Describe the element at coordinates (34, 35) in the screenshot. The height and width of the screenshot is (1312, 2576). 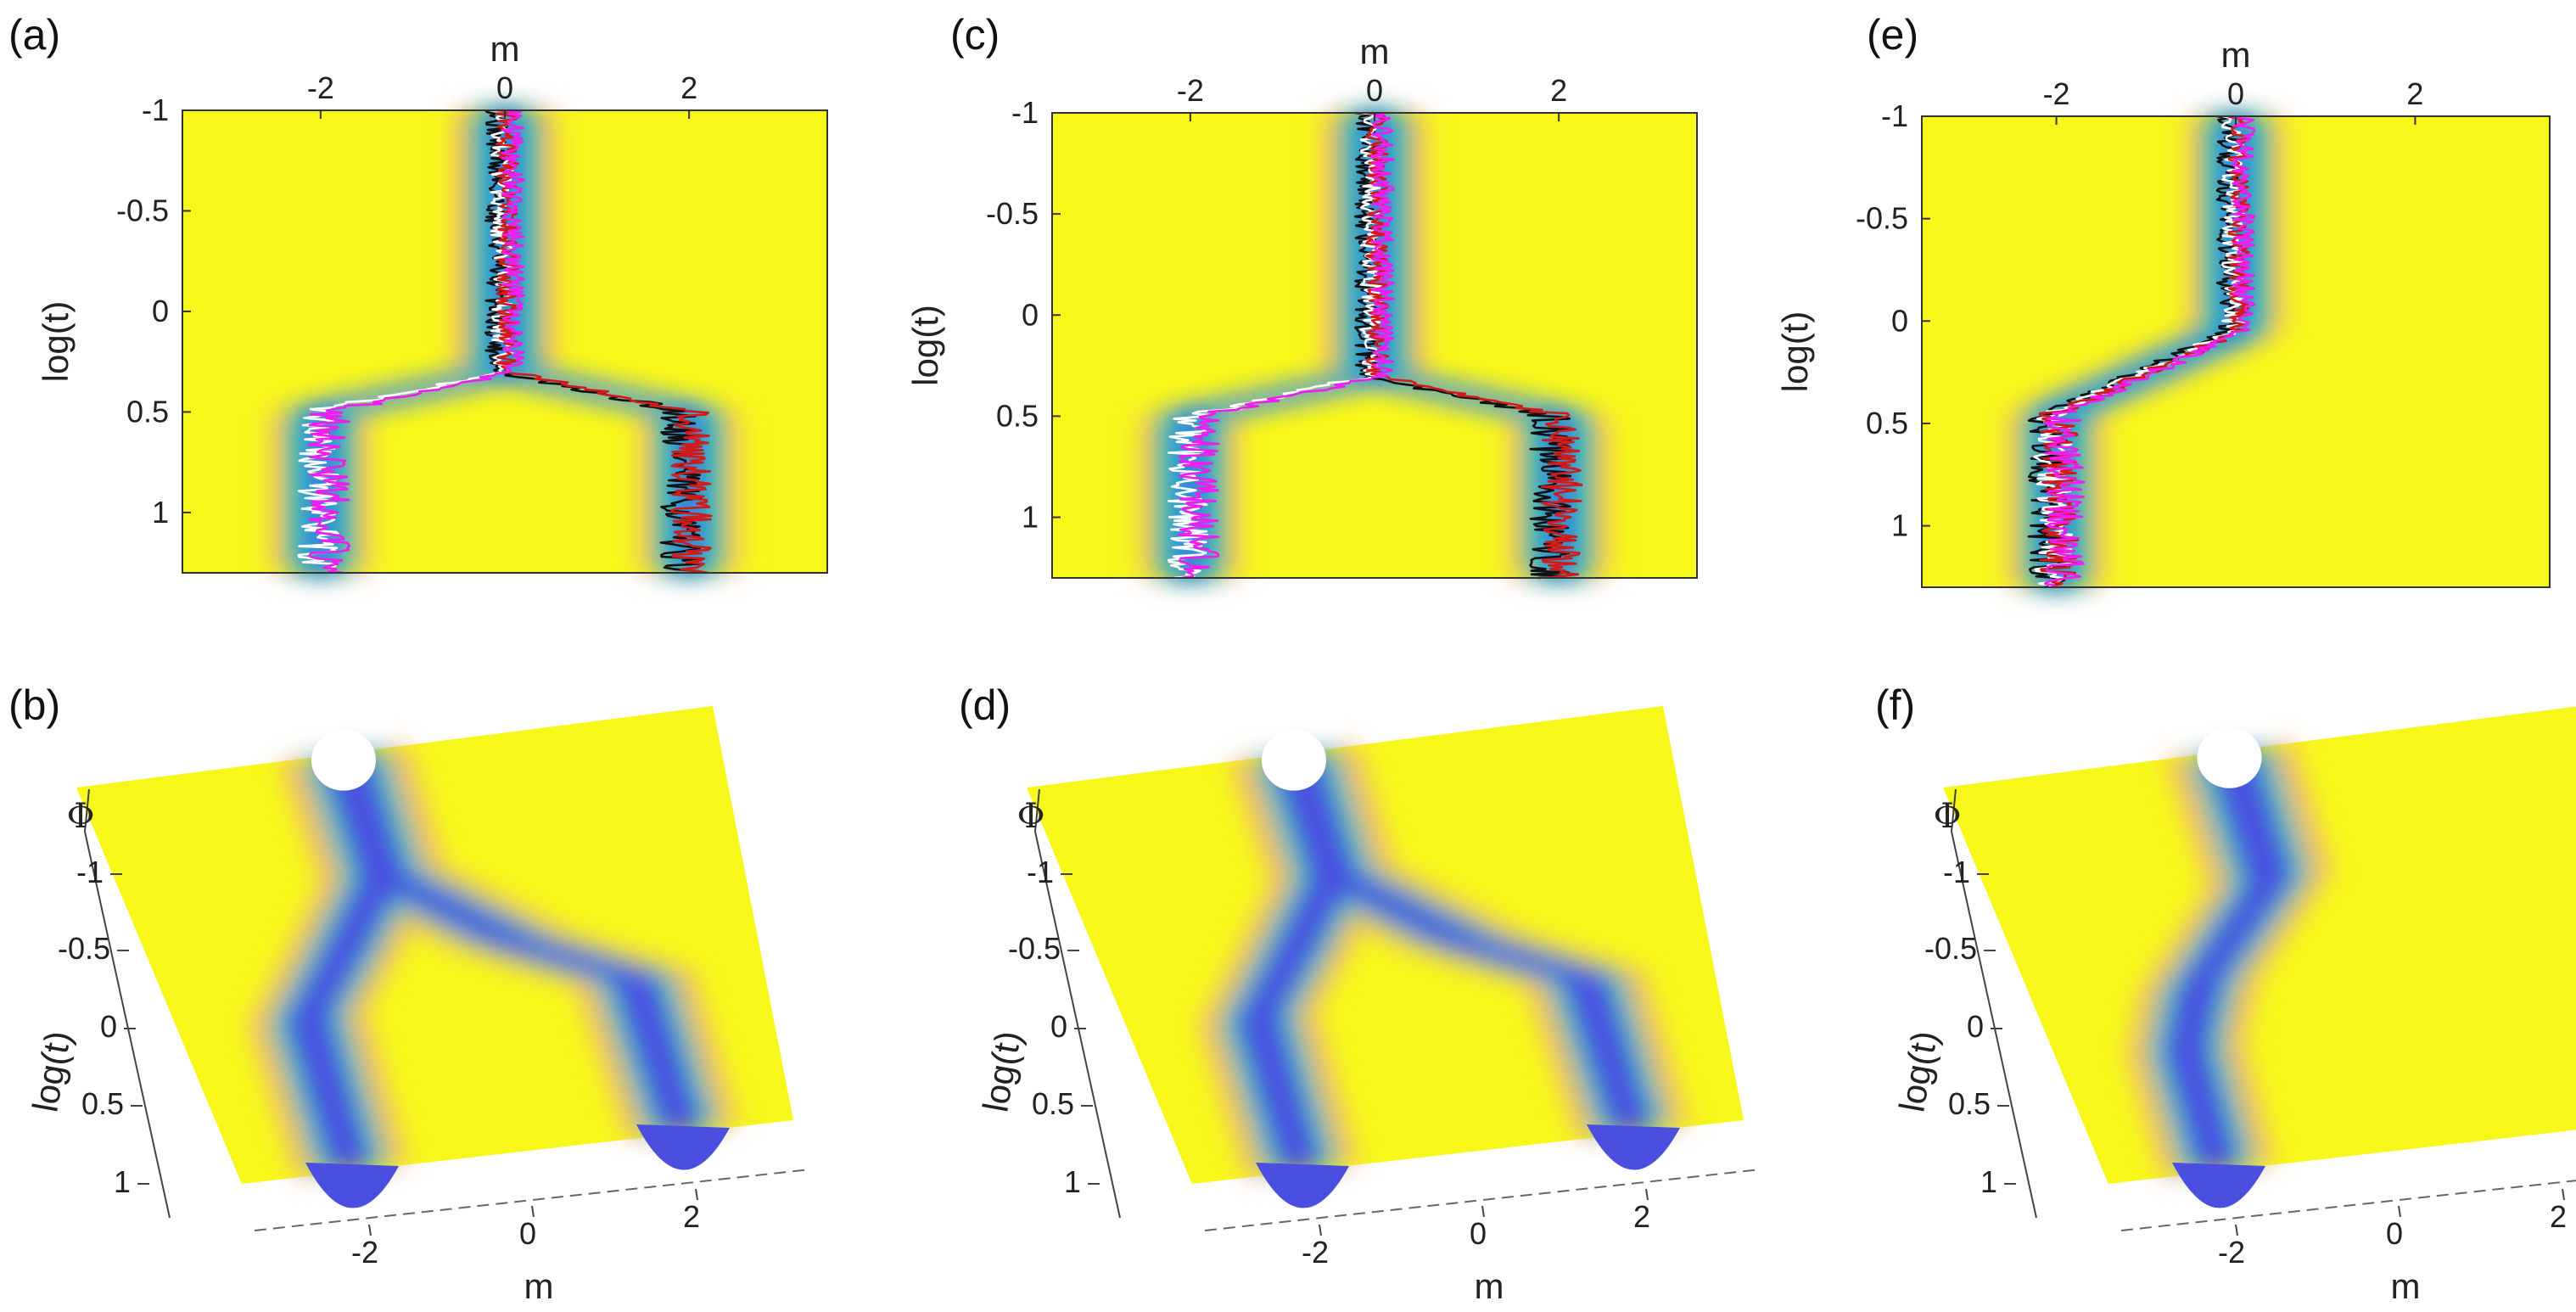
I see `panel-label: (a)` at that location.